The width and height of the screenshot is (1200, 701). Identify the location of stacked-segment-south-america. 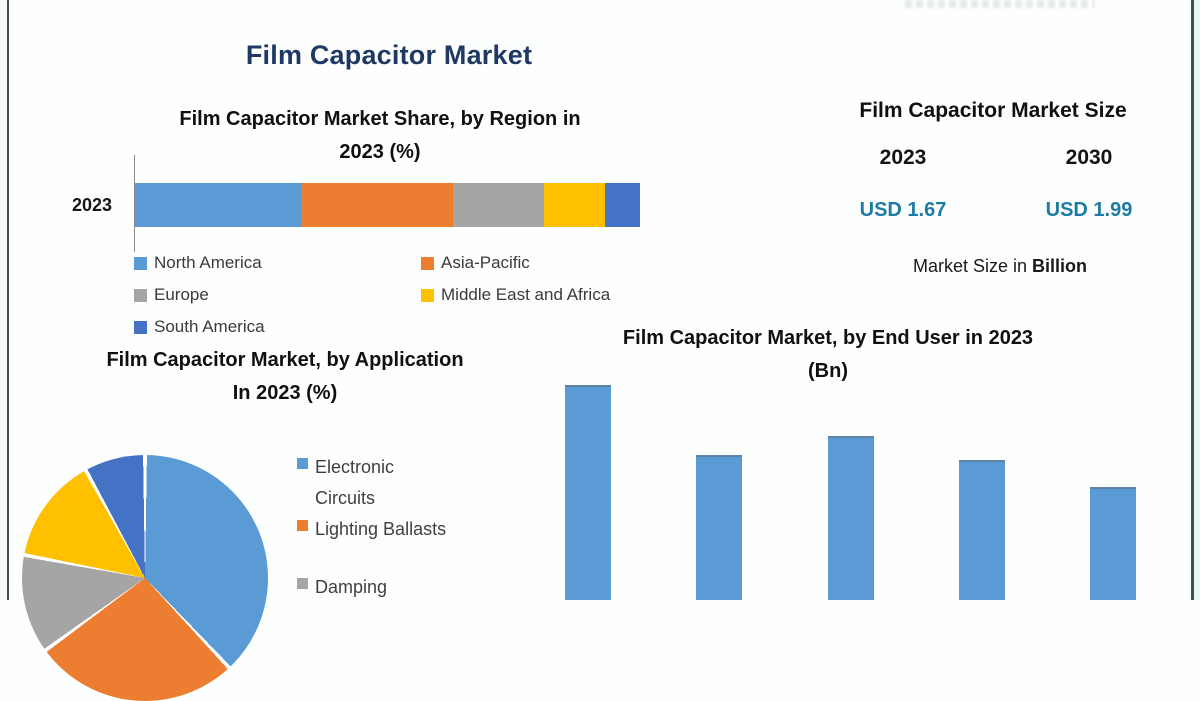
(622, 205).